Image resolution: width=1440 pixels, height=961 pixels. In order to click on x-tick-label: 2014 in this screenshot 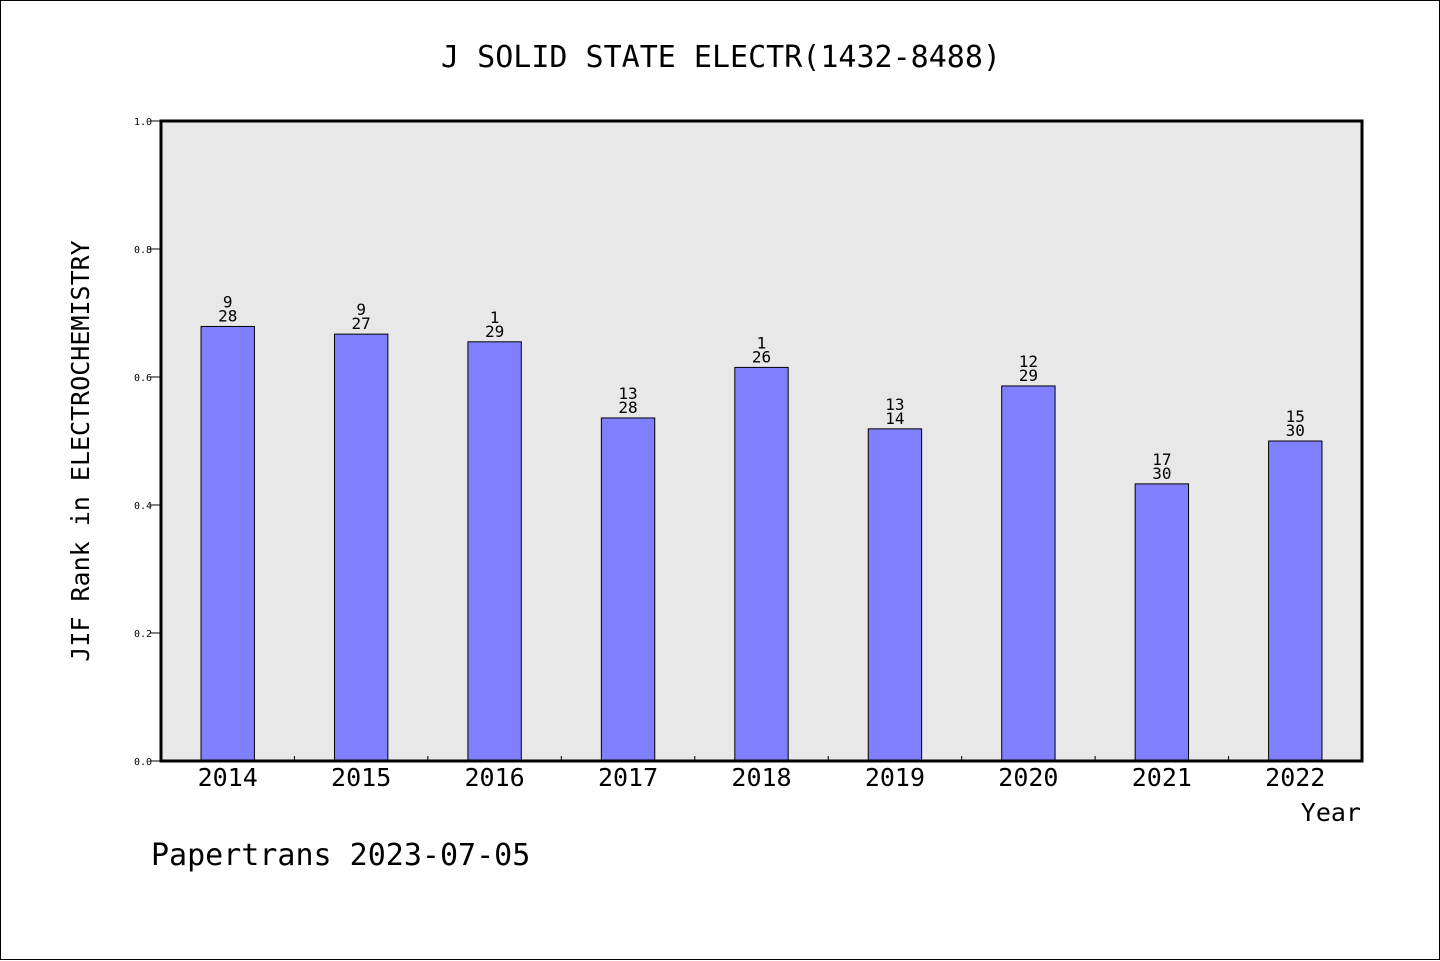, I will do `click(228, 777)`.